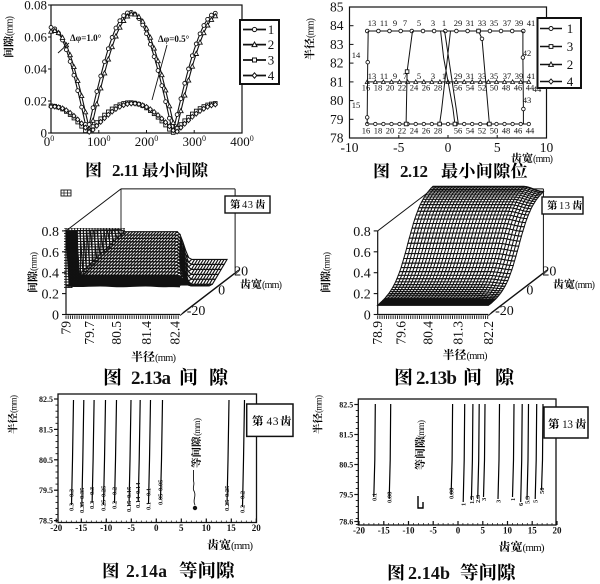 This screenshot has width=600, height=584. Describe the element at coordinates (428, 333) in the screenshot. I see `svg-text: 80.4` at that location.